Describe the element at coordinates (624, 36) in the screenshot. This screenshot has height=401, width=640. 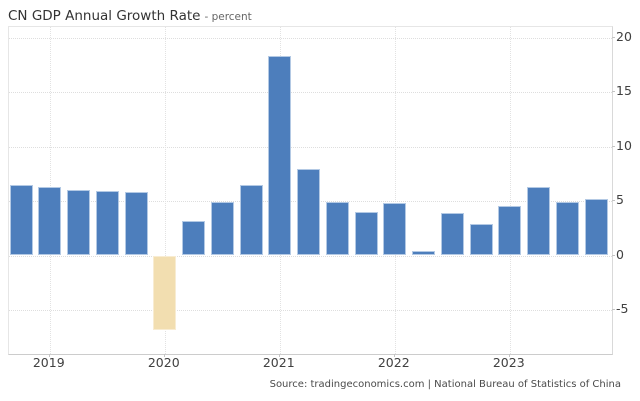
I see `y-axis-tick-label: 20` at that location.